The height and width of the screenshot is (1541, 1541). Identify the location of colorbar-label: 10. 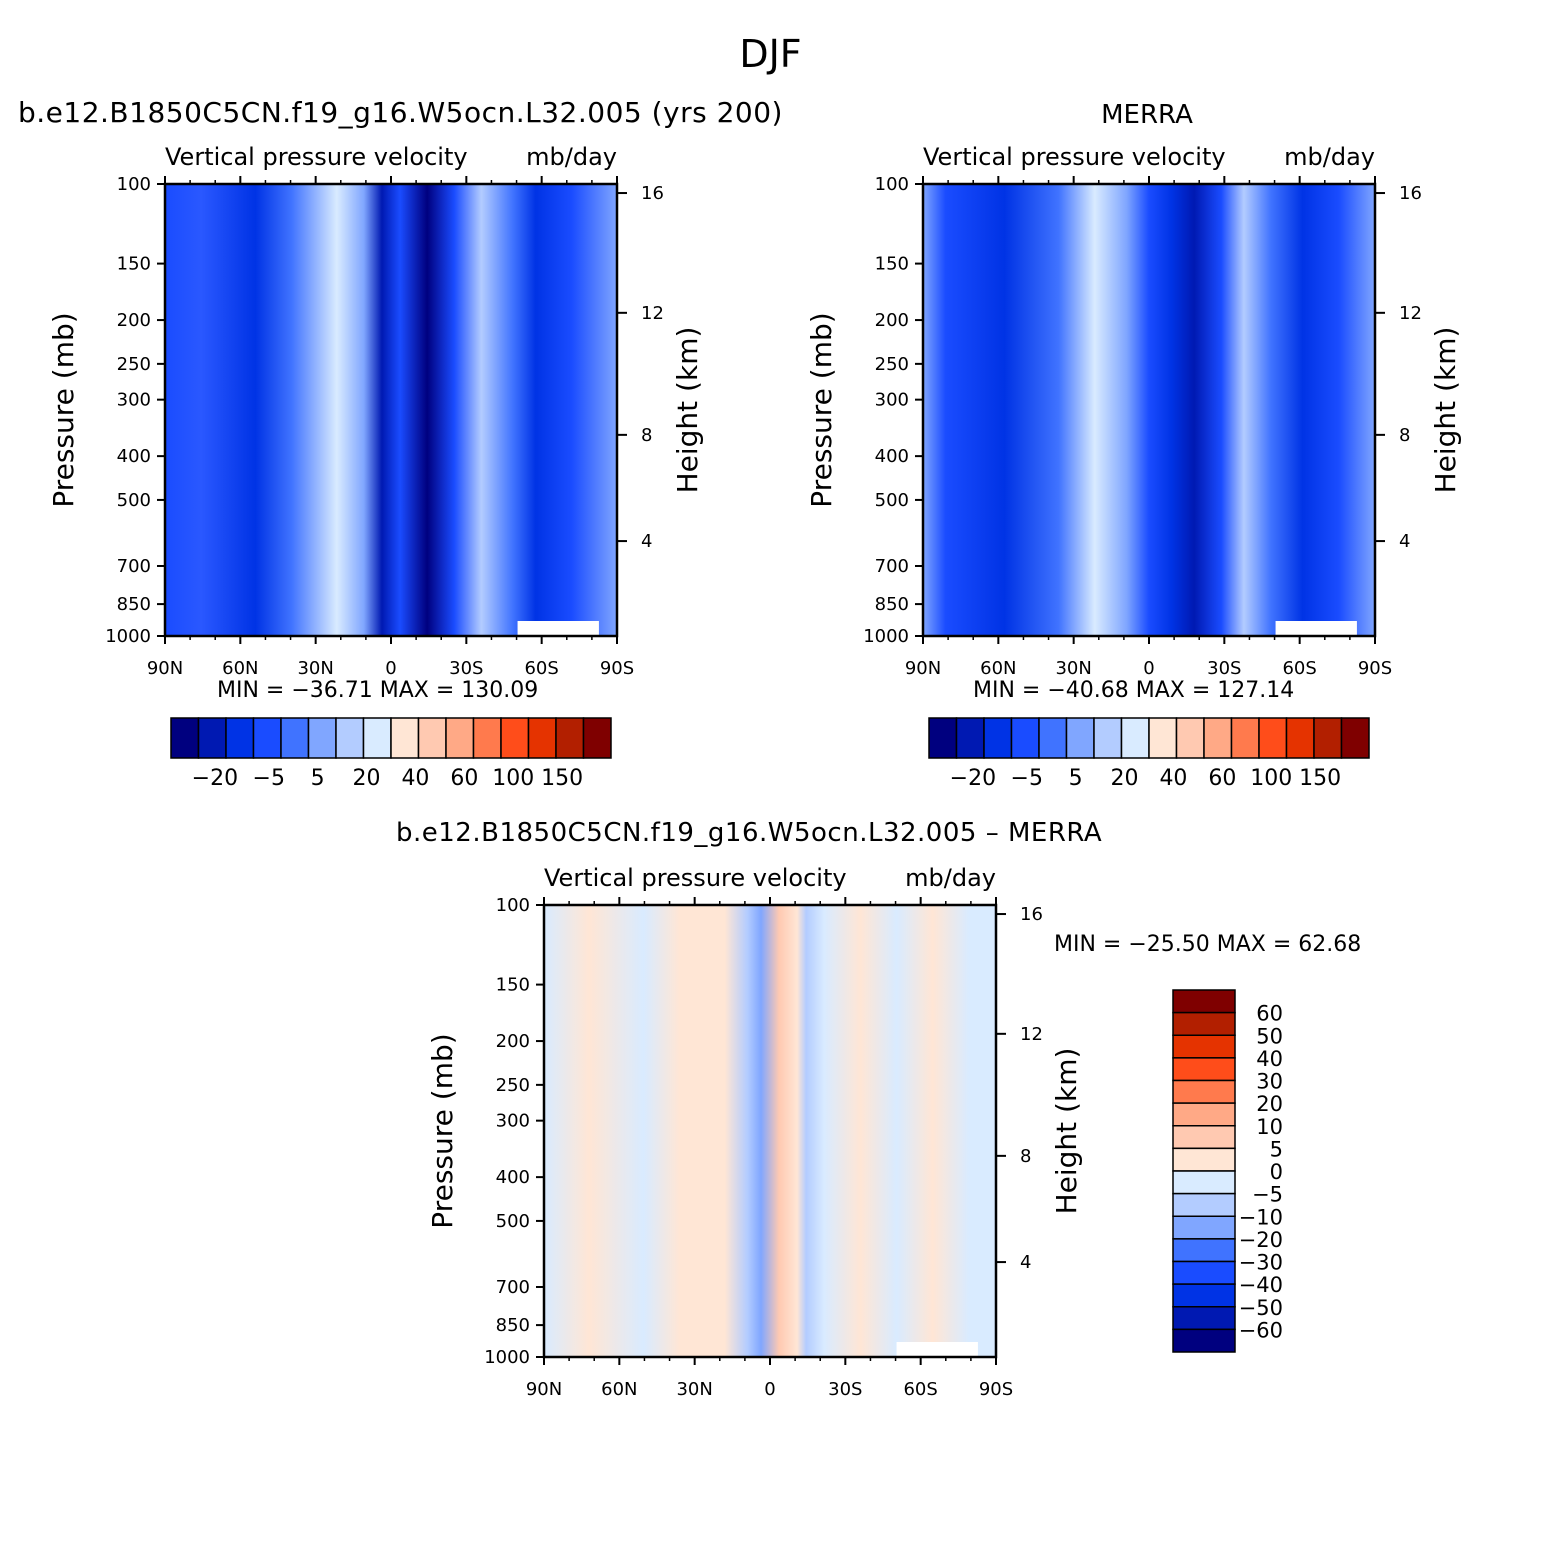
(1269, 1127).